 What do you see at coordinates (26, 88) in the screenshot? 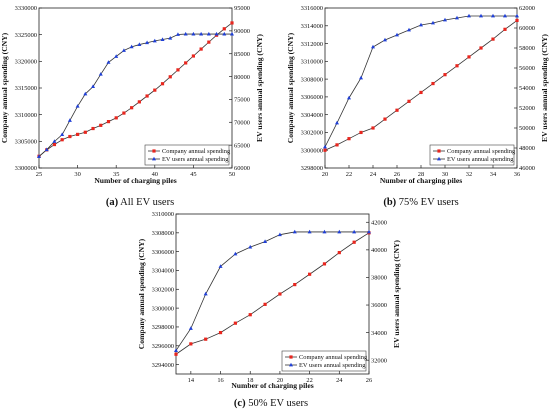
I see `y-left-tick-label: 3315000` at bounding box center [26, 88].